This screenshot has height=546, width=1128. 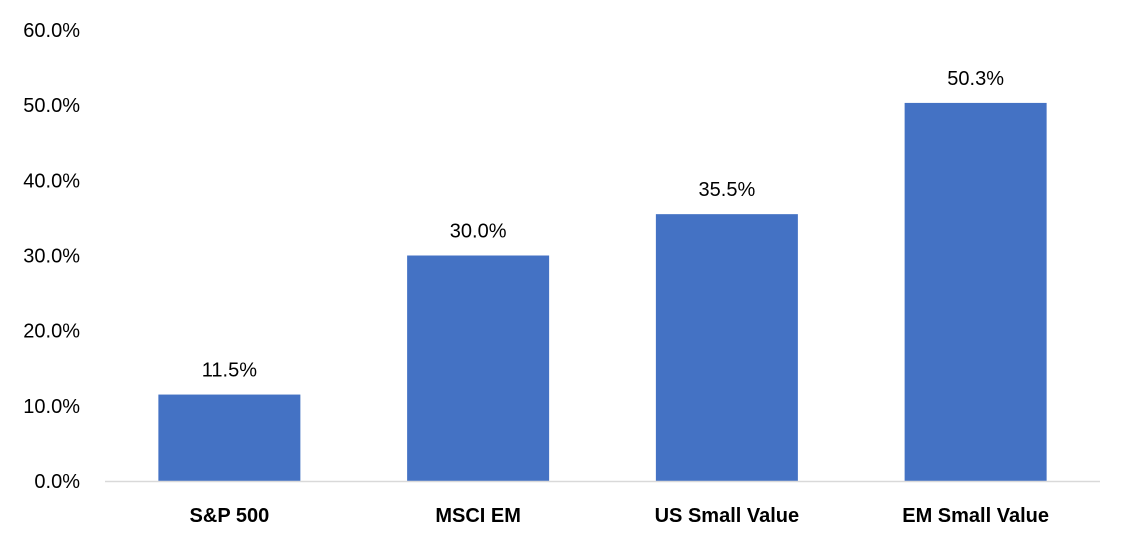 I want to click on x-category-label: MSCI EM, so click(x=478, y=516).